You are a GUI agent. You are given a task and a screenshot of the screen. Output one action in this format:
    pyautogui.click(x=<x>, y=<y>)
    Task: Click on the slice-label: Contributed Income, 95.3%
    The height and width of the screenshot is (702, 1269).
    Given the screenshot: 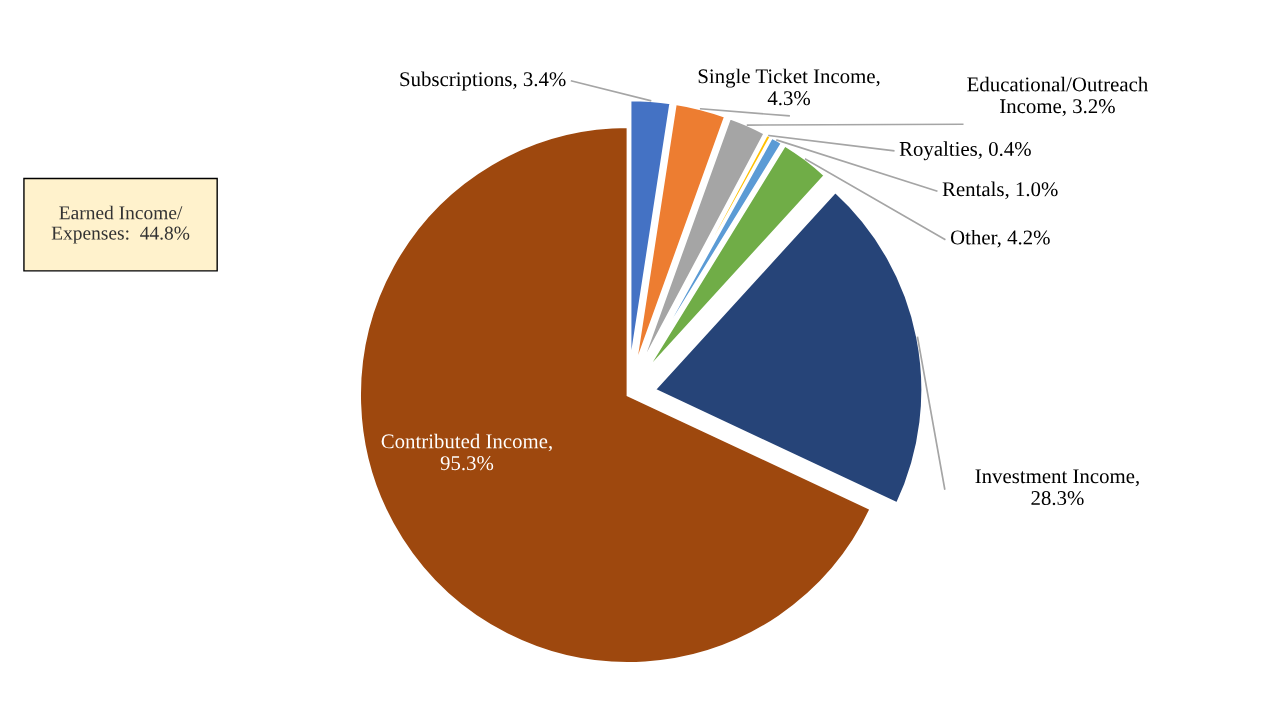 What is the action you would take?
    pyautogui.click(x=466, y=452)
    